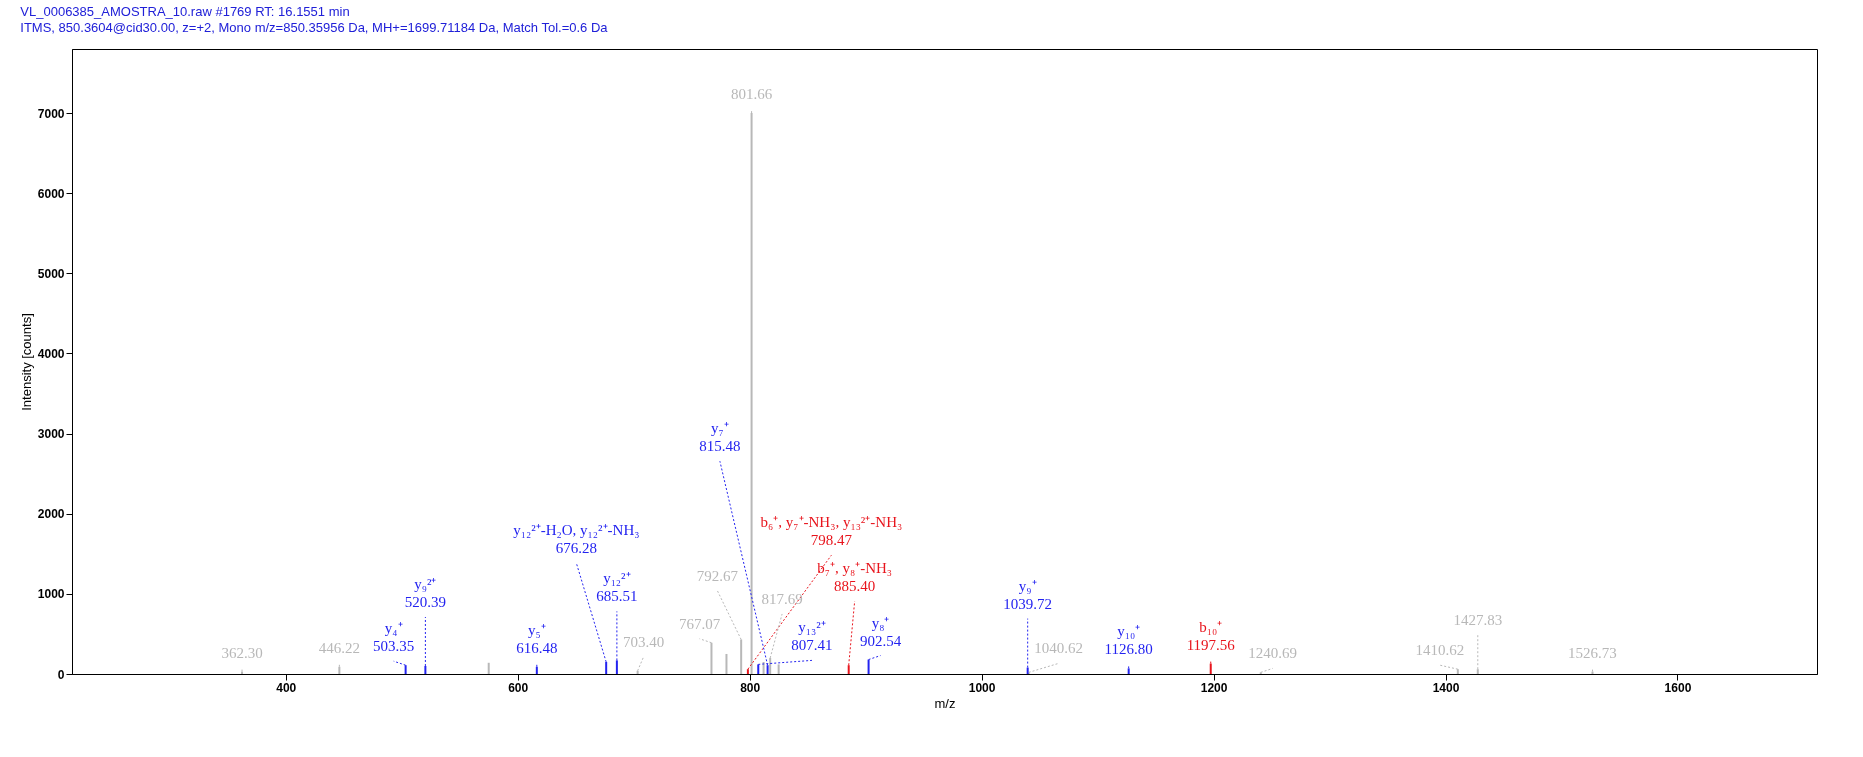 This screenshot has width=1863, height=757. I want to click on annotation: 1240.69, so click(1273, 653).